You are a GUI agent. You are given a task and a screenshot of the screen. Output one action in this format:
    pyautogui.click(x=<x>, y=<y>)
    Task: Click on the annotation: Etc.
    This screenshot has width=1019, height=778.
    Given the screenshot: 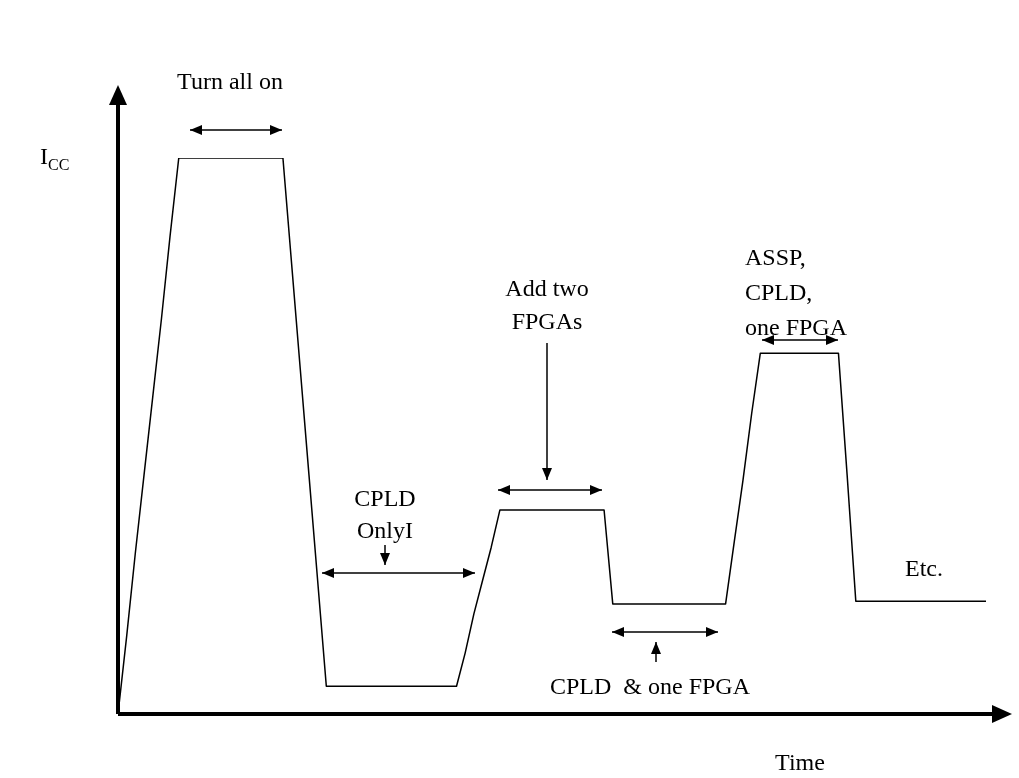 What is the action you would take?
    pyautogui.click(x=924, y=568)
    